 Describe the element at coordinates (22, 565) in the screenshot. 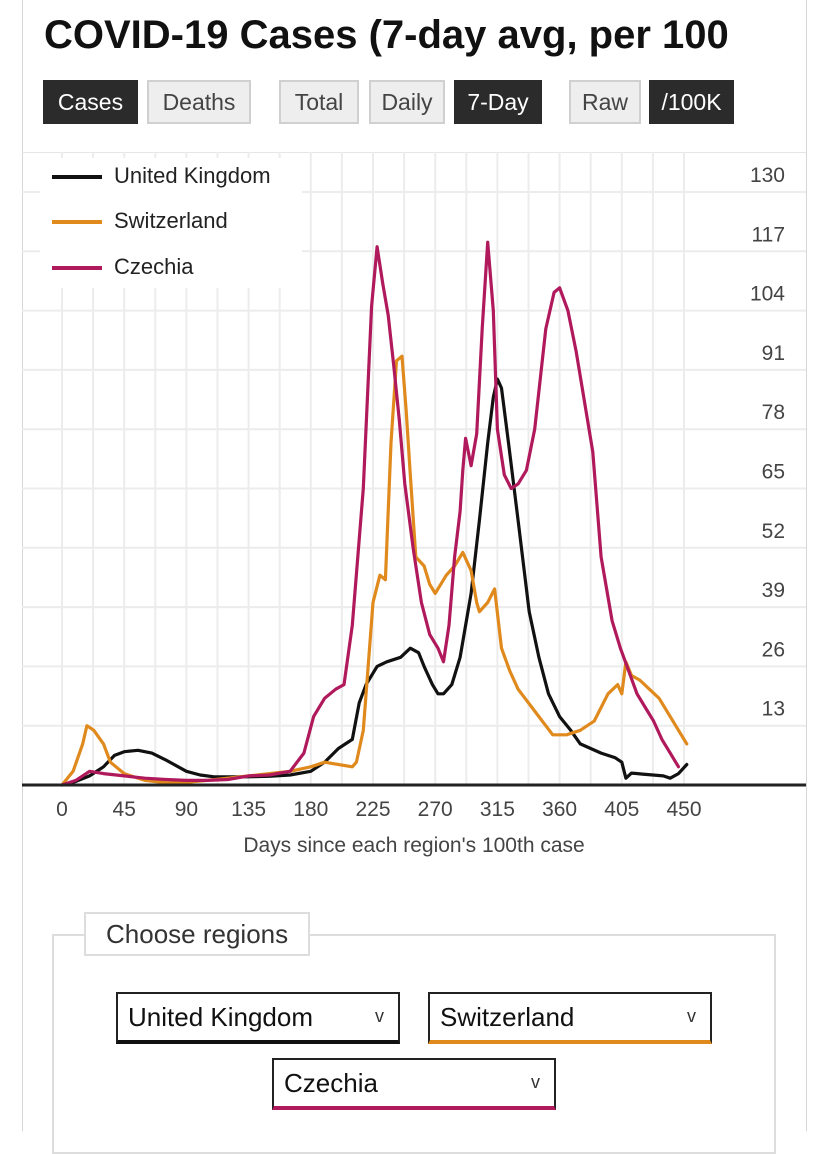

I see `left-frame-border` at that location.